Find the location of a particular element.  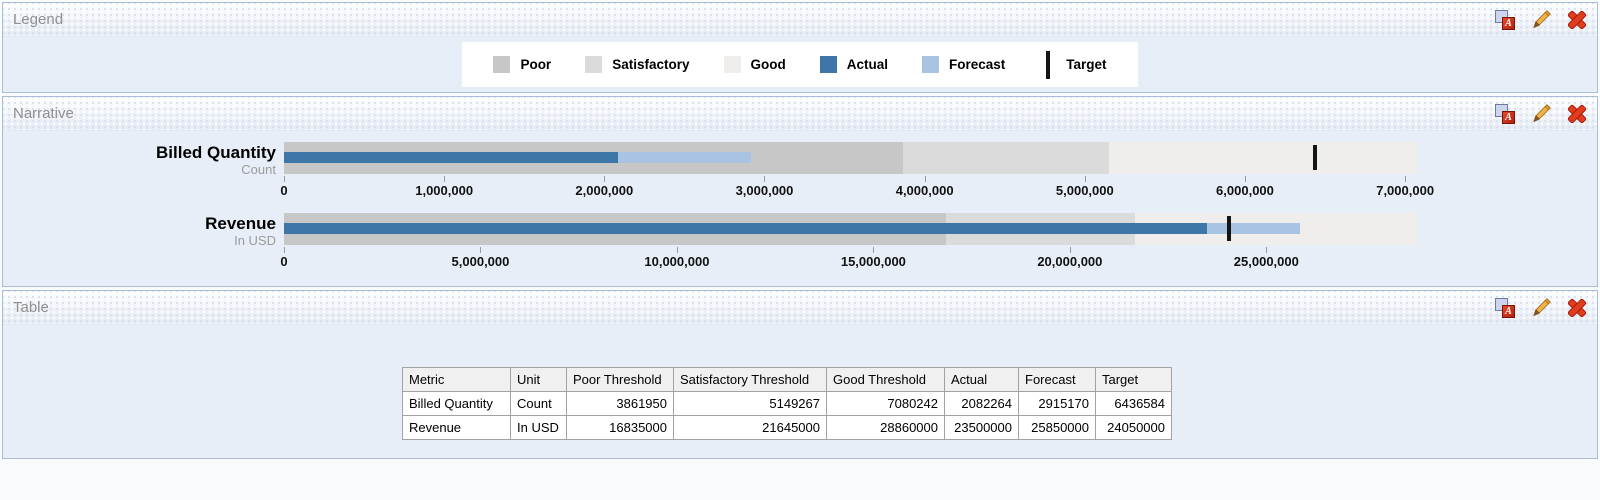

axis-tick-label: 15,000,000 is located at coordinates (873, 261).